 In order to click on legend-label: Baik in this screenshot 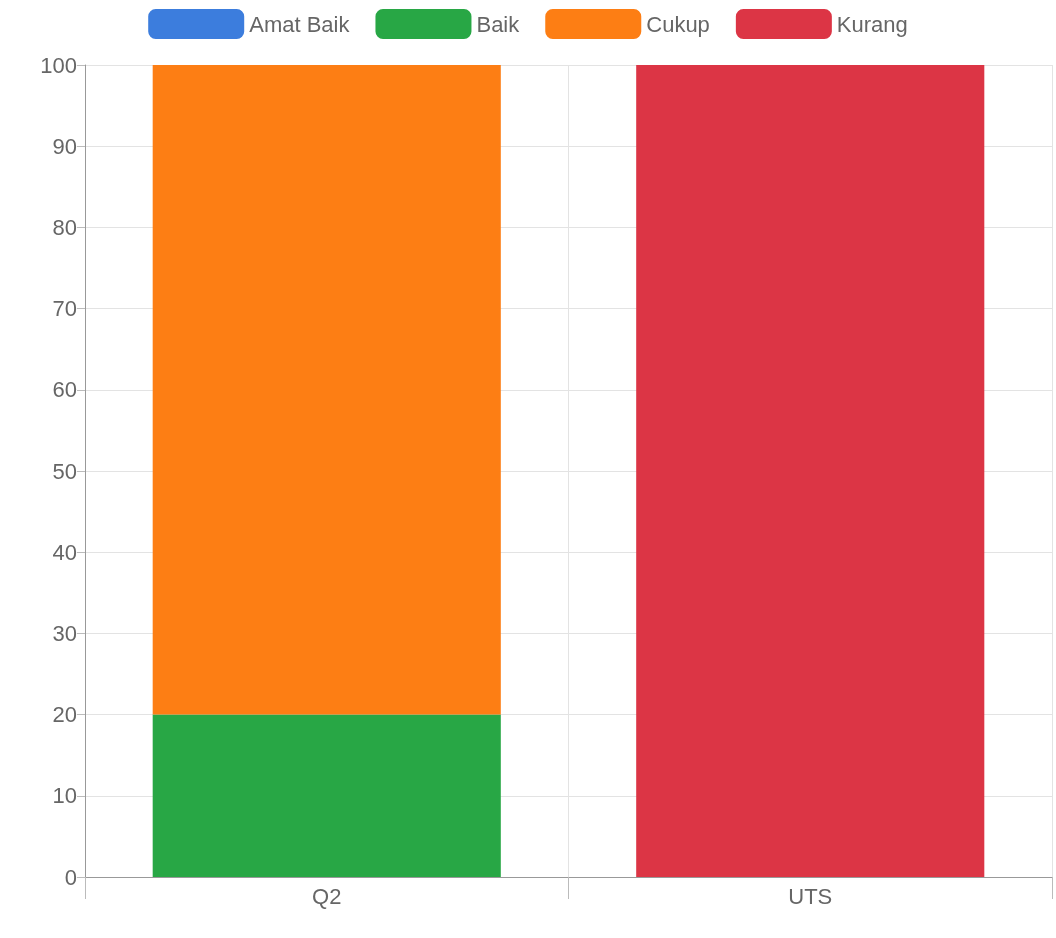, I will do `click(498, 24)`.